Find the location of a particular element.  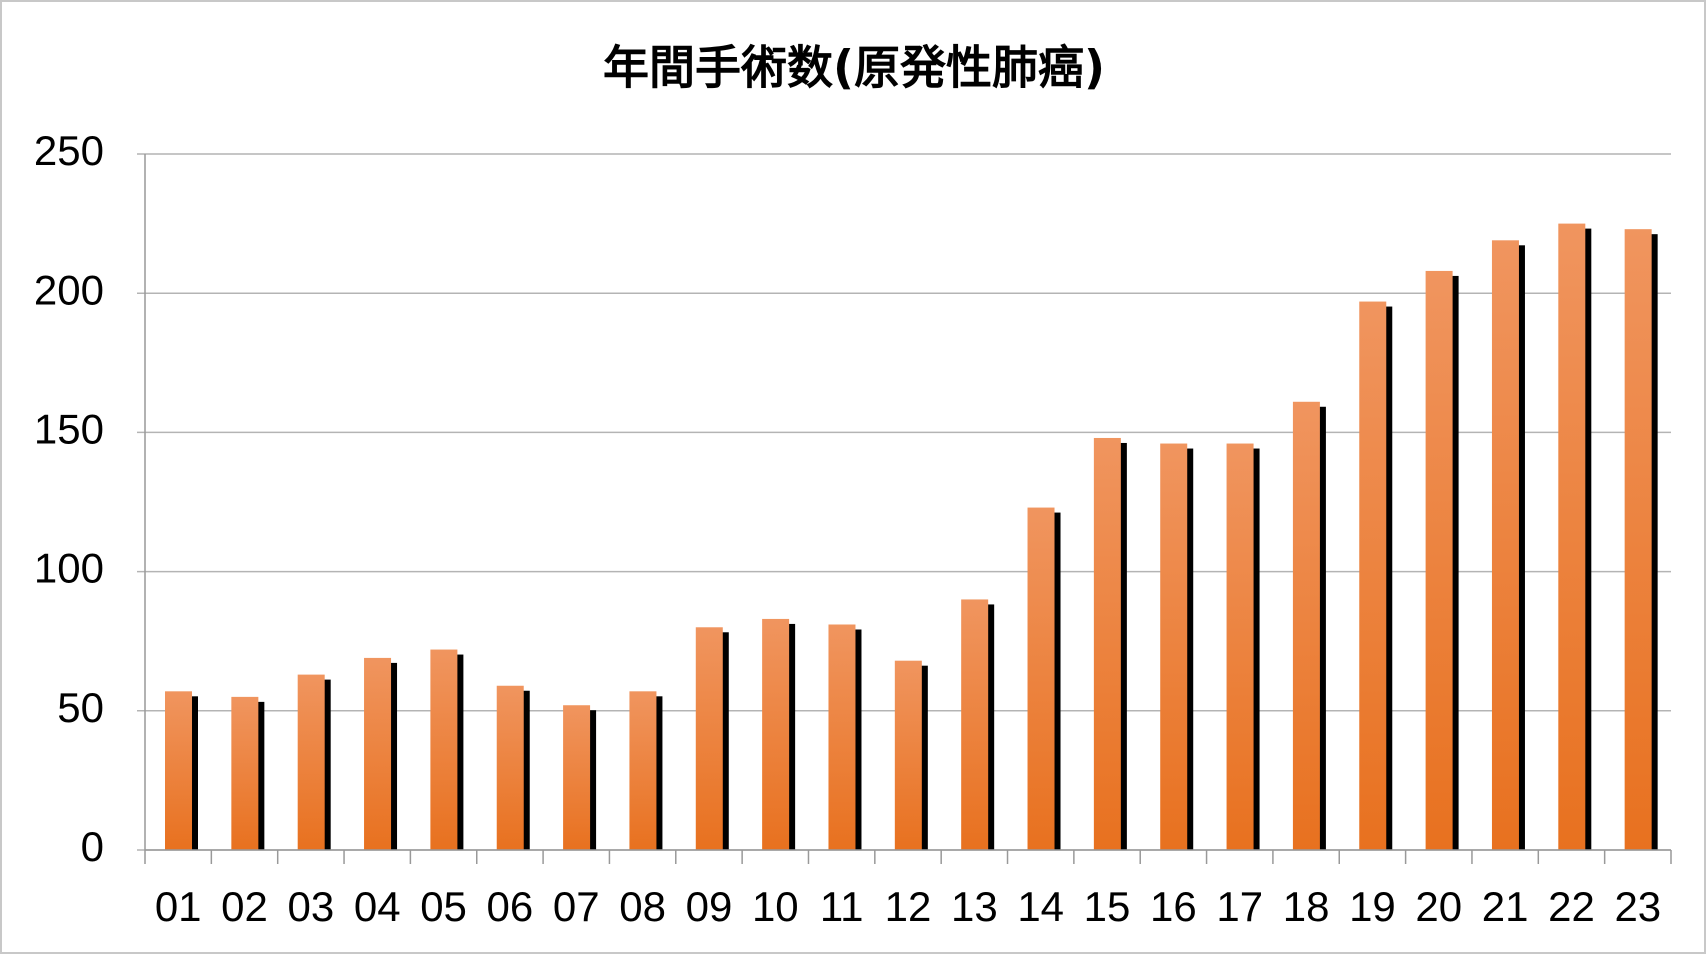

x-tick-label: 01 is located at coordinates (178, 906).